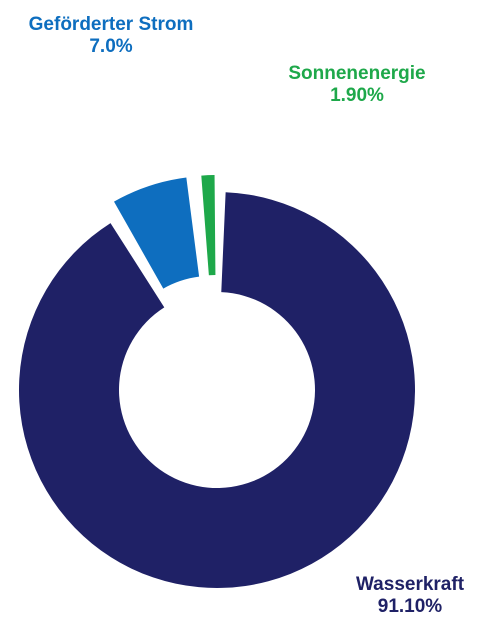 This screenshot has height=618, width=478. I want to click on label-sonnenenergie-value: 1.90%, so click(357, 95).